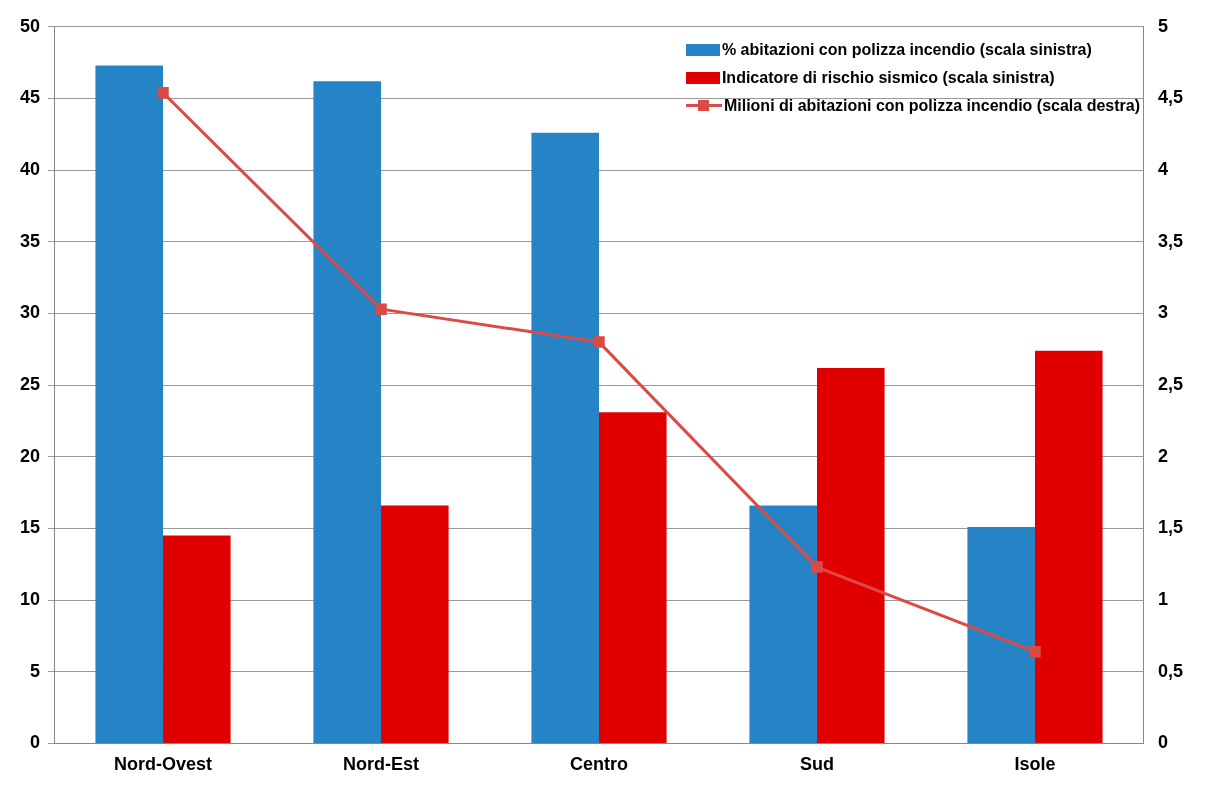 The image size is (1209, 787). Describe the element at coordinates (30, 455) in the screenshot. I see `y-tick-label: 20` at that location.